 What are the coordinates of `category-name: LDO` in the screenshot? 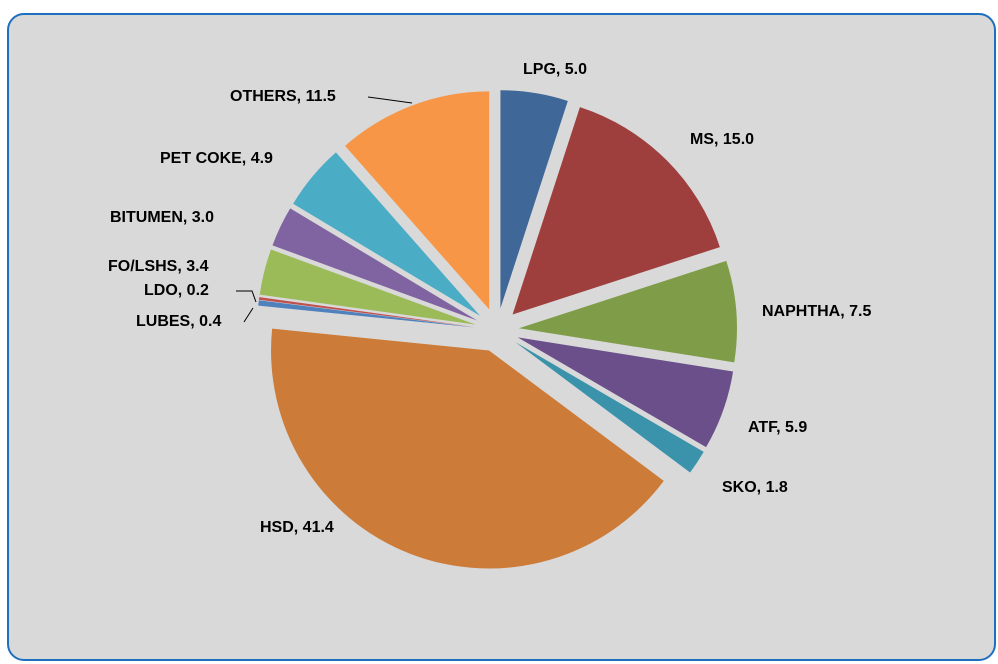 It's located at (161, 290).